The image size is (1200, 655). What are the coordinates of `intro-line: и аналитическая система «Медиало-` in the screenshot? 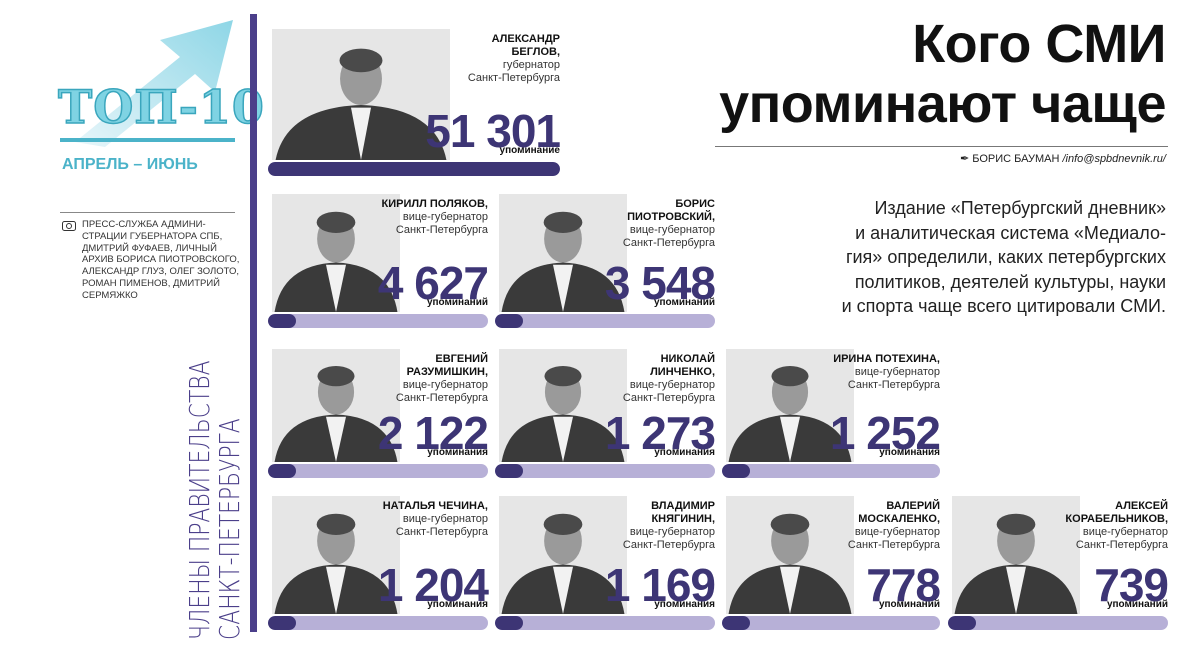 It's located at (1010, 232).